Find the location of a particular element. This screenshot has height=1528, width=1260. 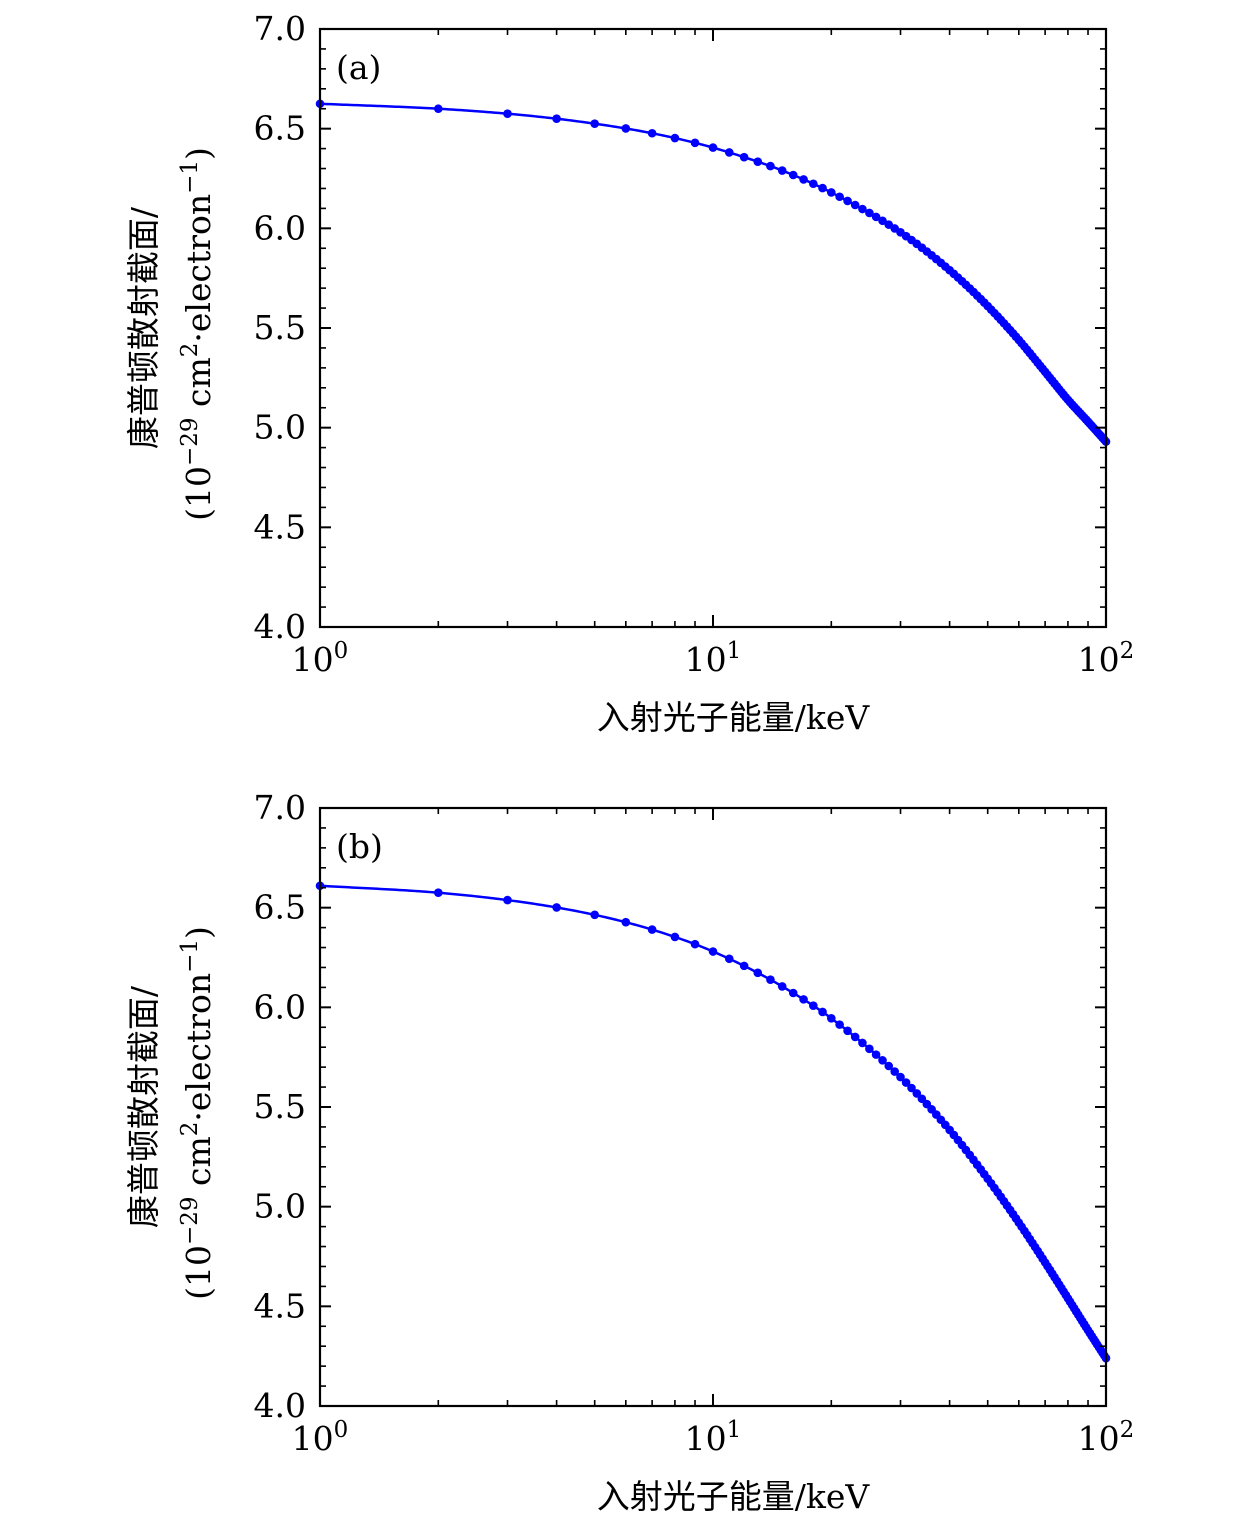

series-line is located at coordinates (713, 272).